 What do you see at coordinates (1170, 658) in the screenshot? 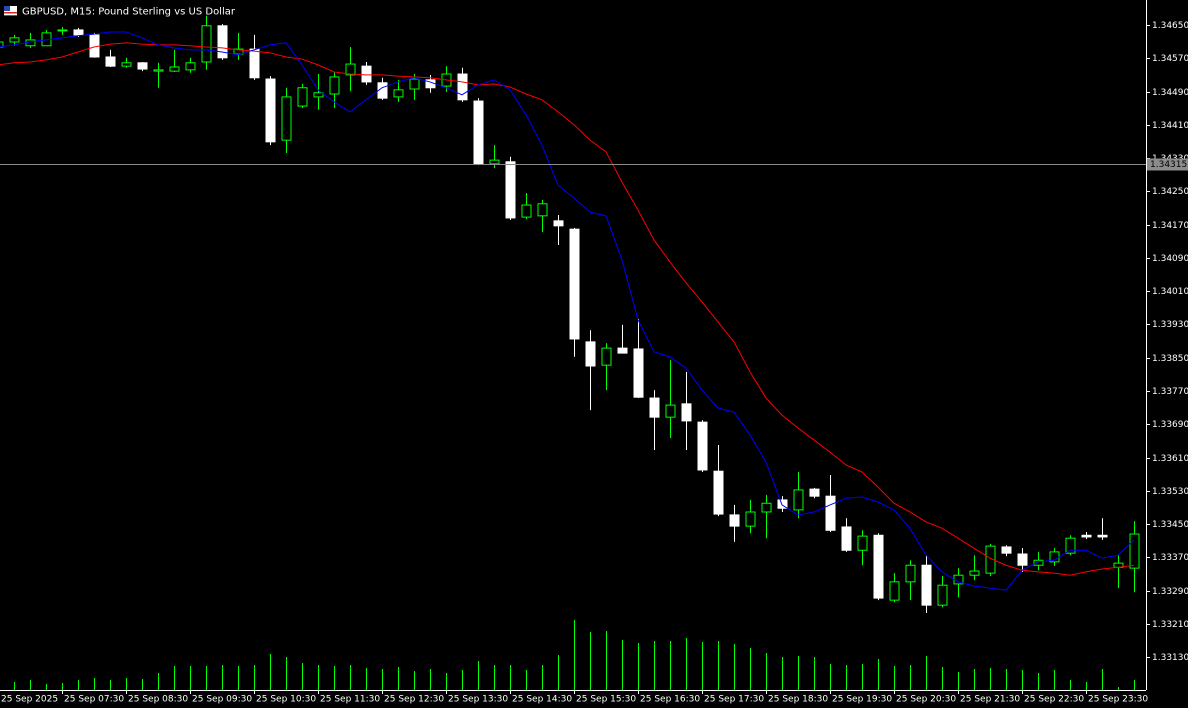
I see `y-tick-label: 1.33130` at bounding box center [1170, 658].